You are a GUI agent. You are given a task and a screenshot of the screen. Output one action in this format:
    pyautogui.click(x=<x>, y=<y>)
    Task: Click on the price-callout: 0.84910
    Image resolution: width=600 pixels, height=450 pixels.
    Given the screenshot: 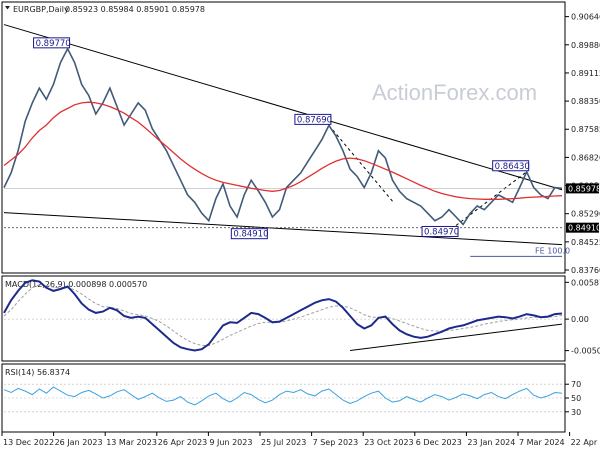 What is the action you would take?
    pyautogui.click(x=249, y=234)
    